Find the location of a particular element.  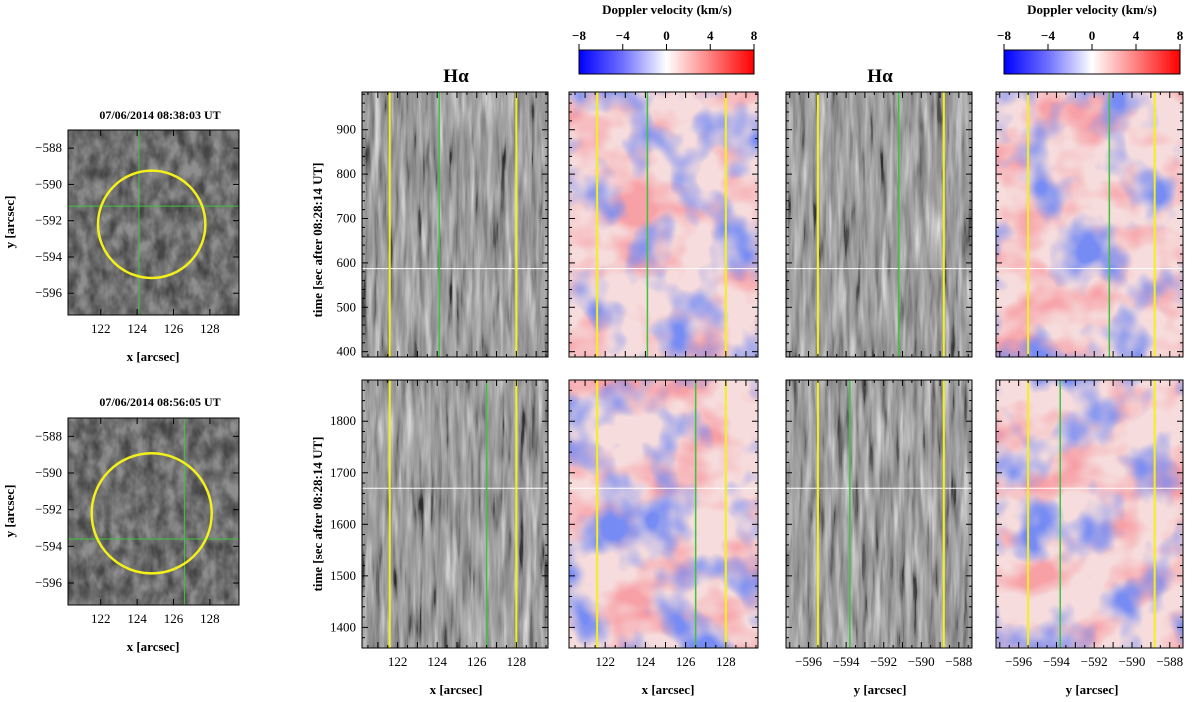

time-slice-panel-r0-c0: 400 500 600 700 800 900 is located at coordinates (443, 225).